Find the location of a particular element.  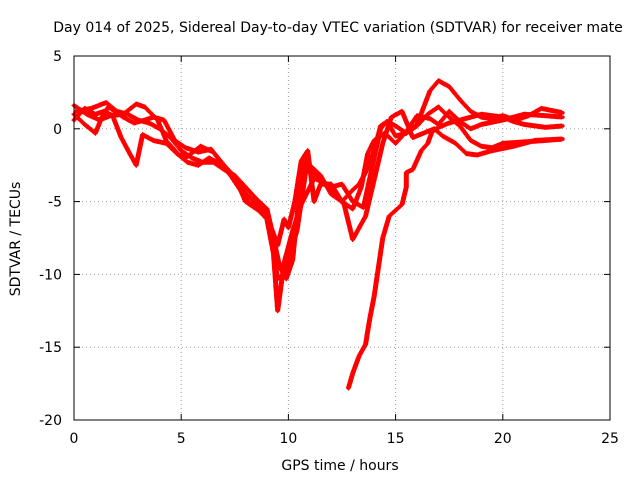

y-tick-label: -15 is located at coordinates (50, 348).